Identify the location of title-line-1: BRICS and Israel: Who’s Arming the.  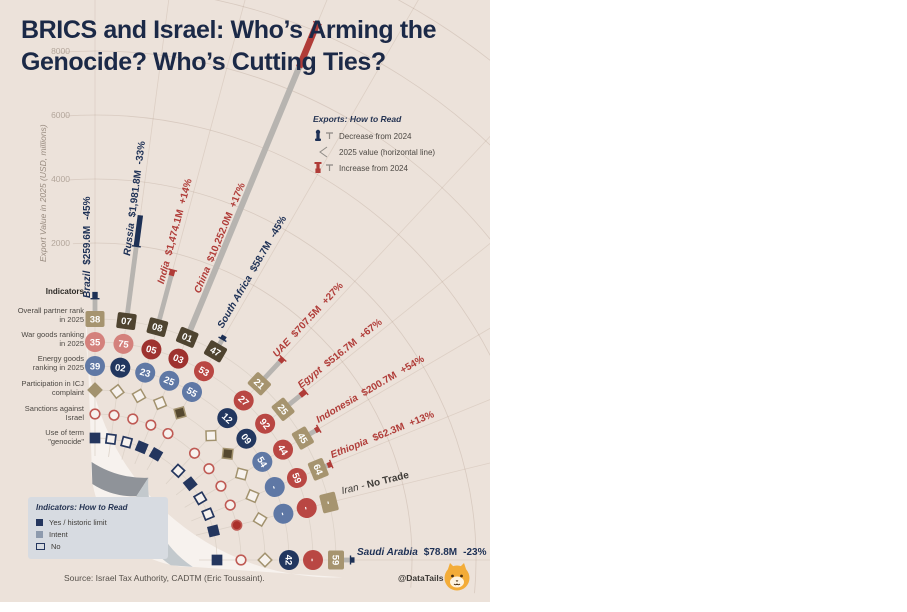
(229, 30).